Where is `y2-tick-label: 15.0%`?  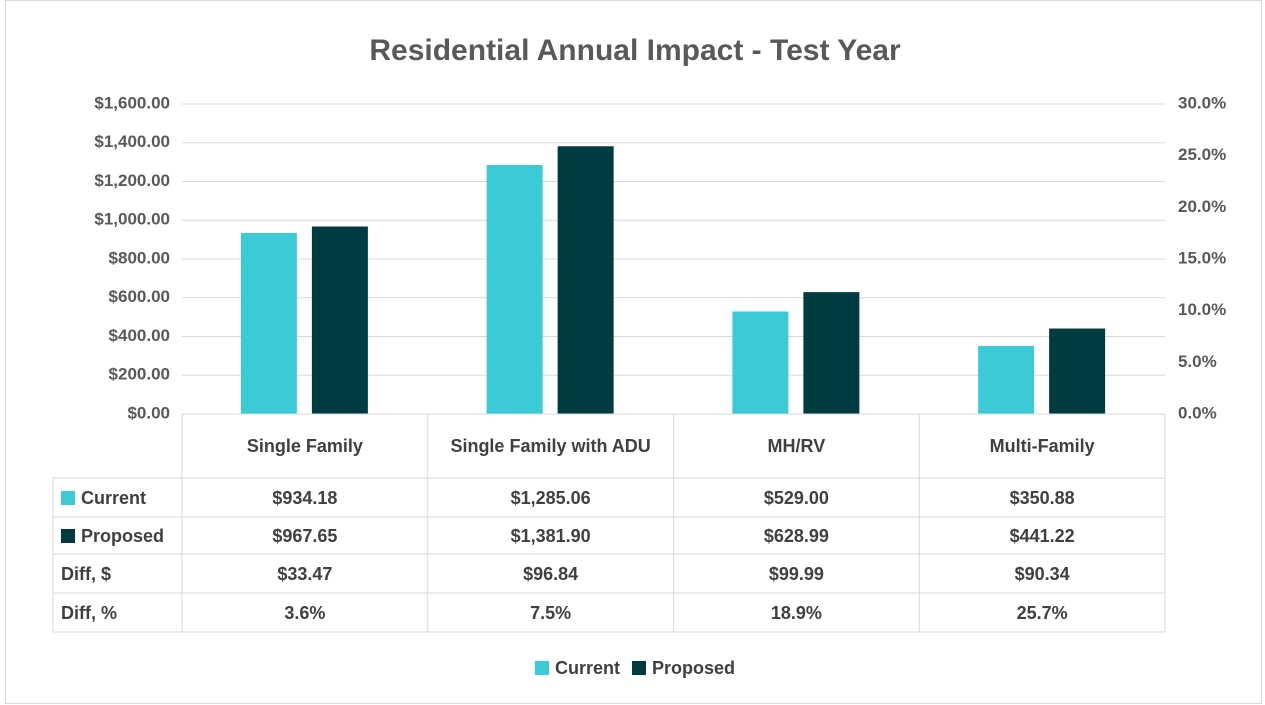
y2-tick-label: 15.0% is located at coordinates (1202, 257).